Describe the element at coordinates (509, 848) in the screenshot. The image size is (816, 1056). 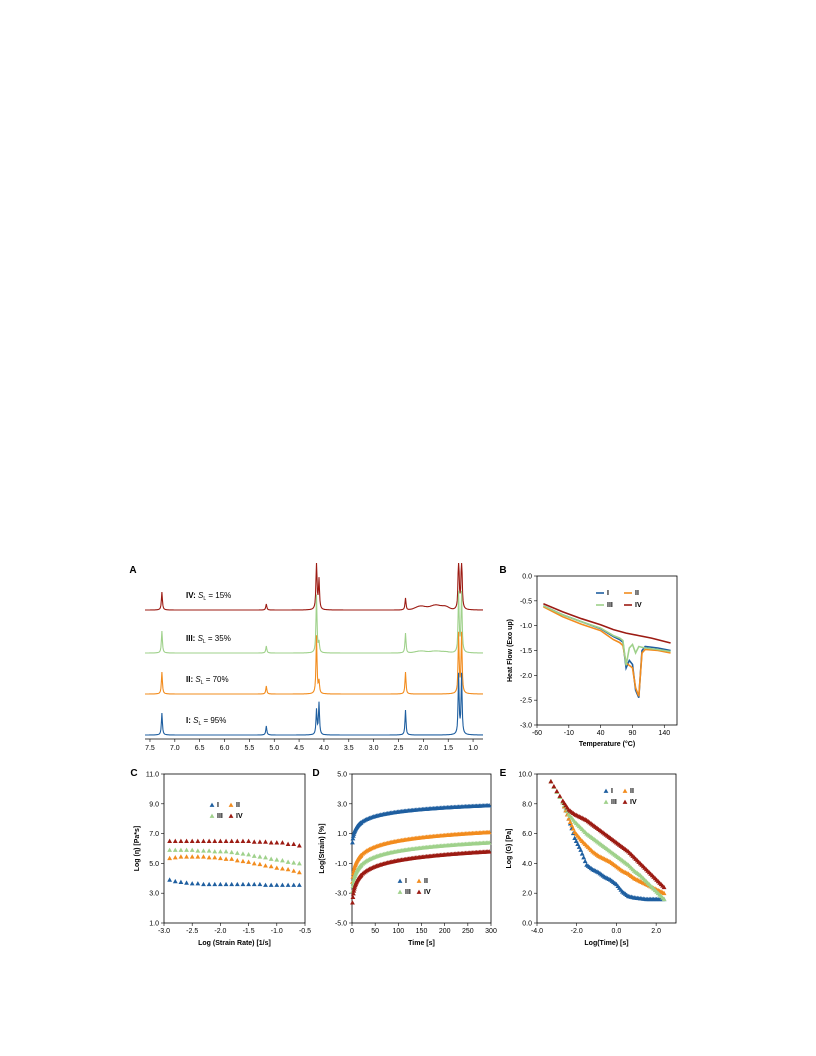
I see `y-axis-title: Log (G) [Pa]` at that location.